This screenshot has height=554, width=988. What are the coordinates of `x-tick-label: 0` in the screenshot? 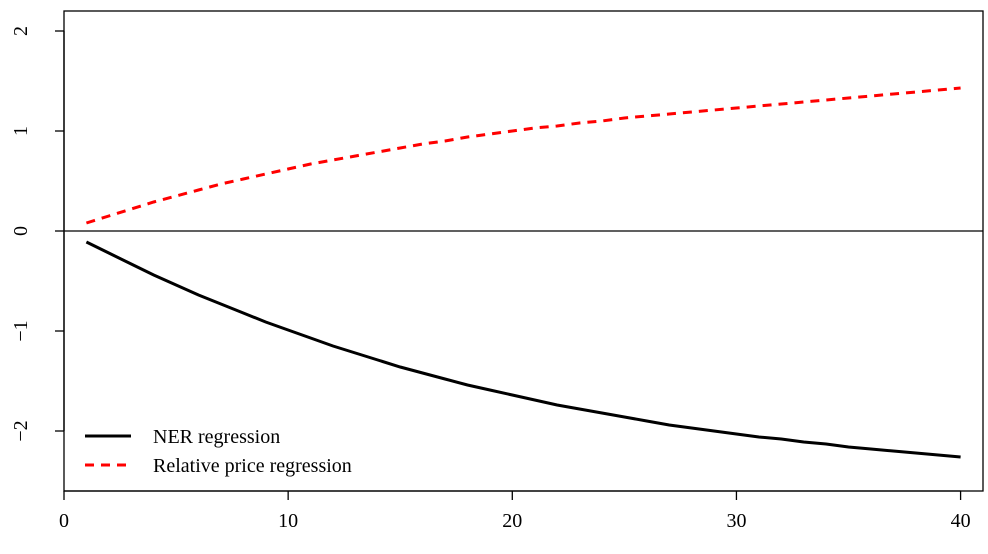 It's located at (64, 521).